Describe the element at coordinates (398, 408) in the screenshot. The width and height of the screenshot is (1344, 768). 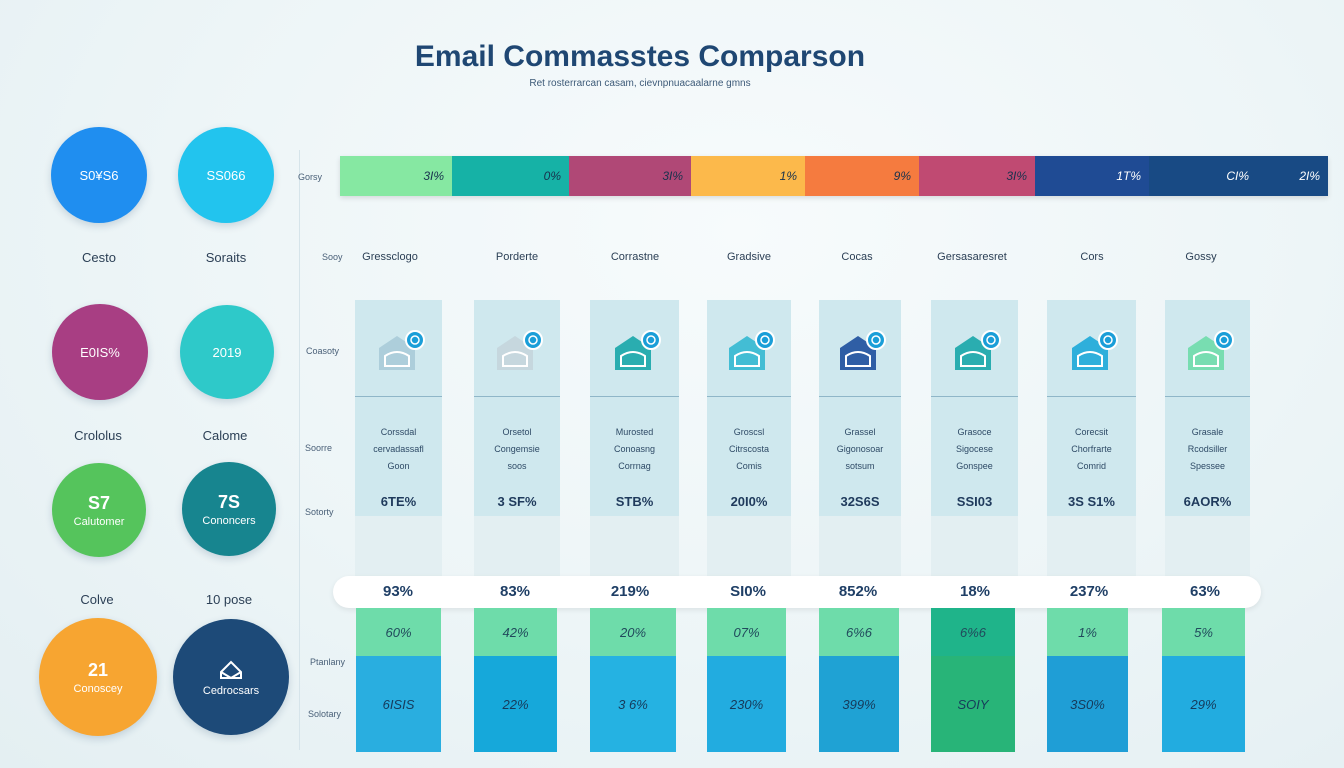
I see `provider-card: Corssdal cervadassafl Goon 6TE%` at that location.